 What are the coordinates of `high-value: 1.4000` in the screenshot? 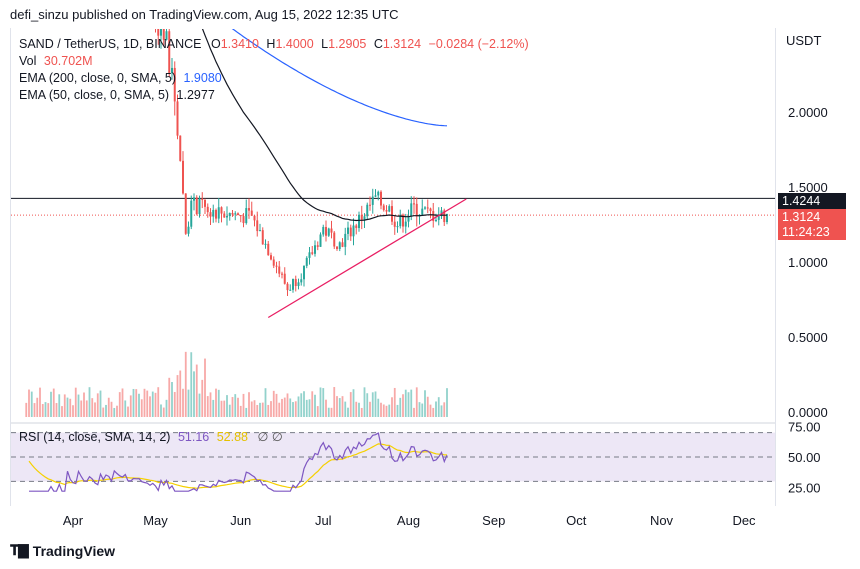 It's located at (294, 44).